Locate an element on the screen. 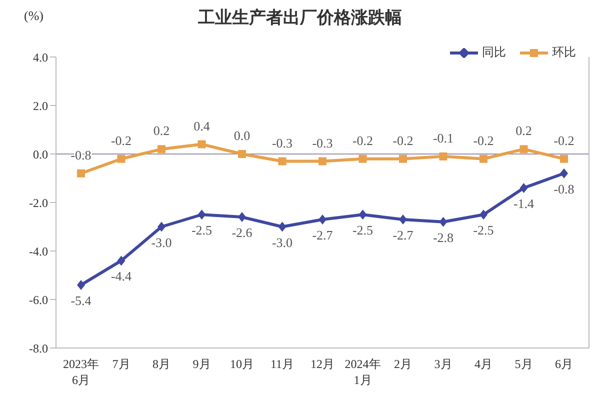 This screenshot has width=600, height=400. x-tick-label: 4月 is located at coordinates (483, 364).